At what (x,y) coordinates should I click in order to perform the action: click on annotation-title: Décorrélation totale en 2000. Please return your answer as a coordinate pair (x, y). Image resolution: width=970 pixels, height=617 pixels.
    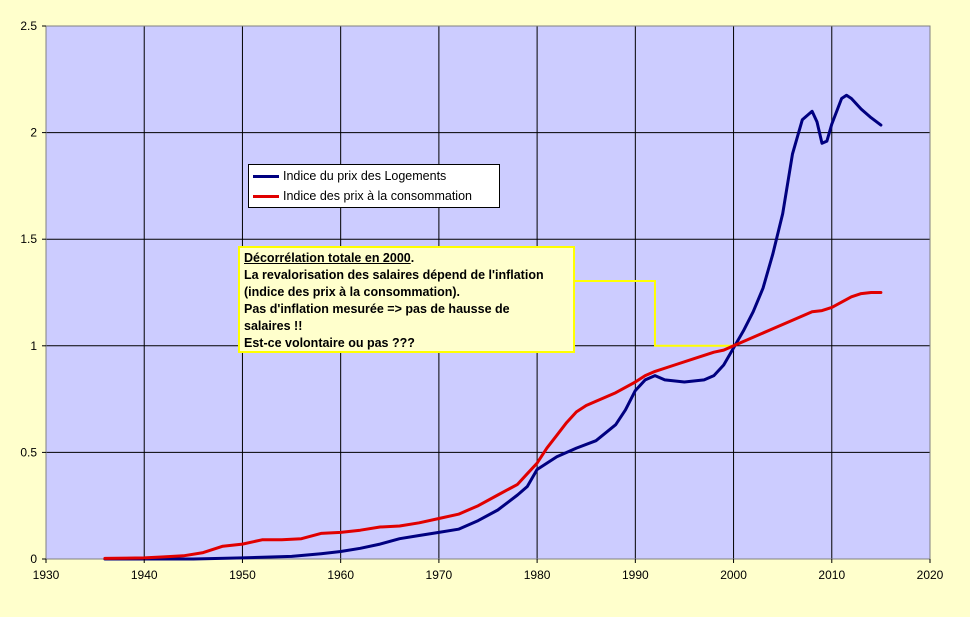
    Looking at the image, I should click on (327, 258).